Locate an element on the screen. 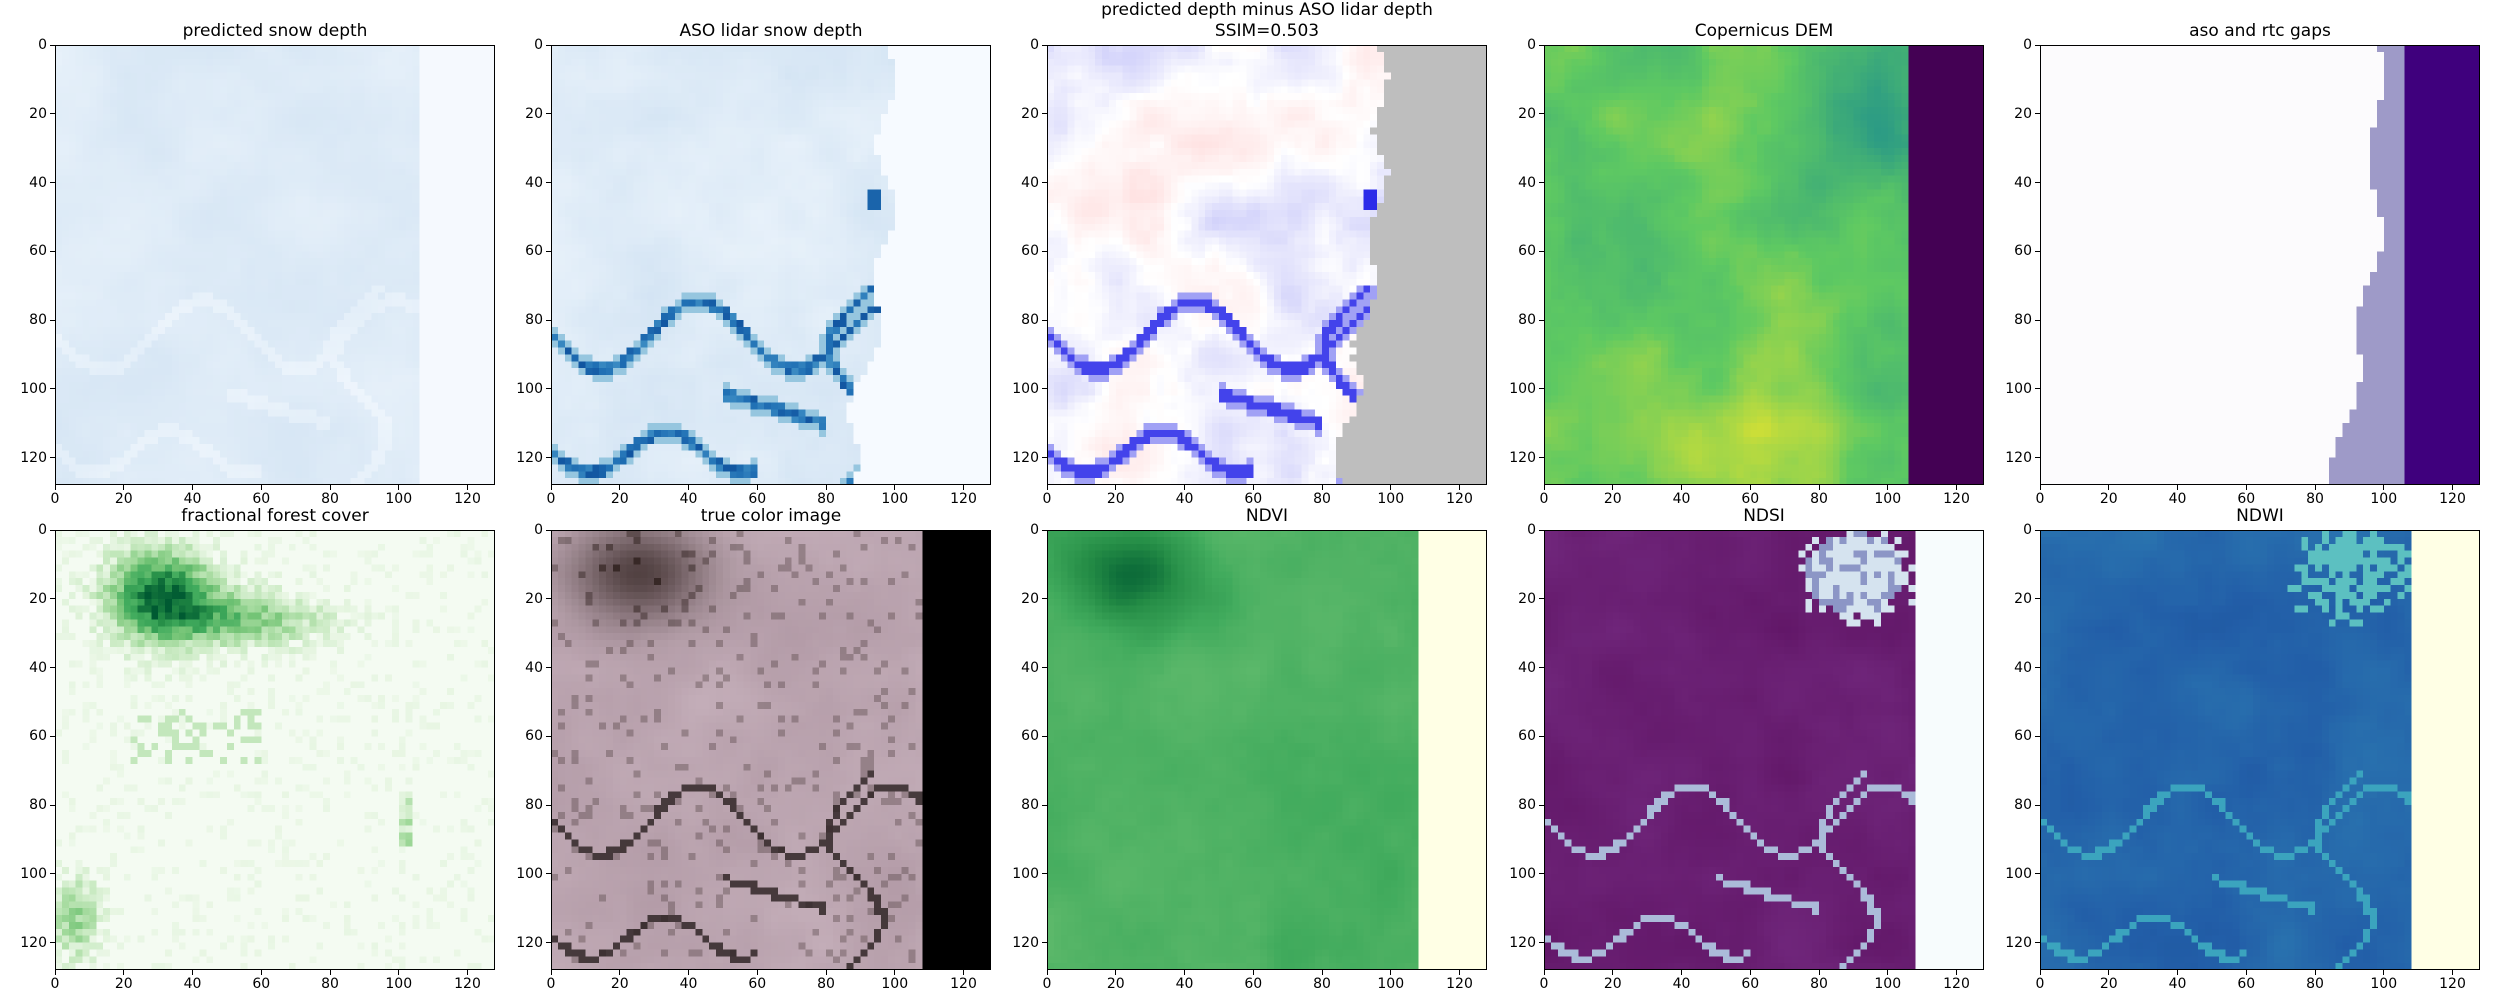  panel-title: aso and rtc gaps is located at coordinates (2260, 31).